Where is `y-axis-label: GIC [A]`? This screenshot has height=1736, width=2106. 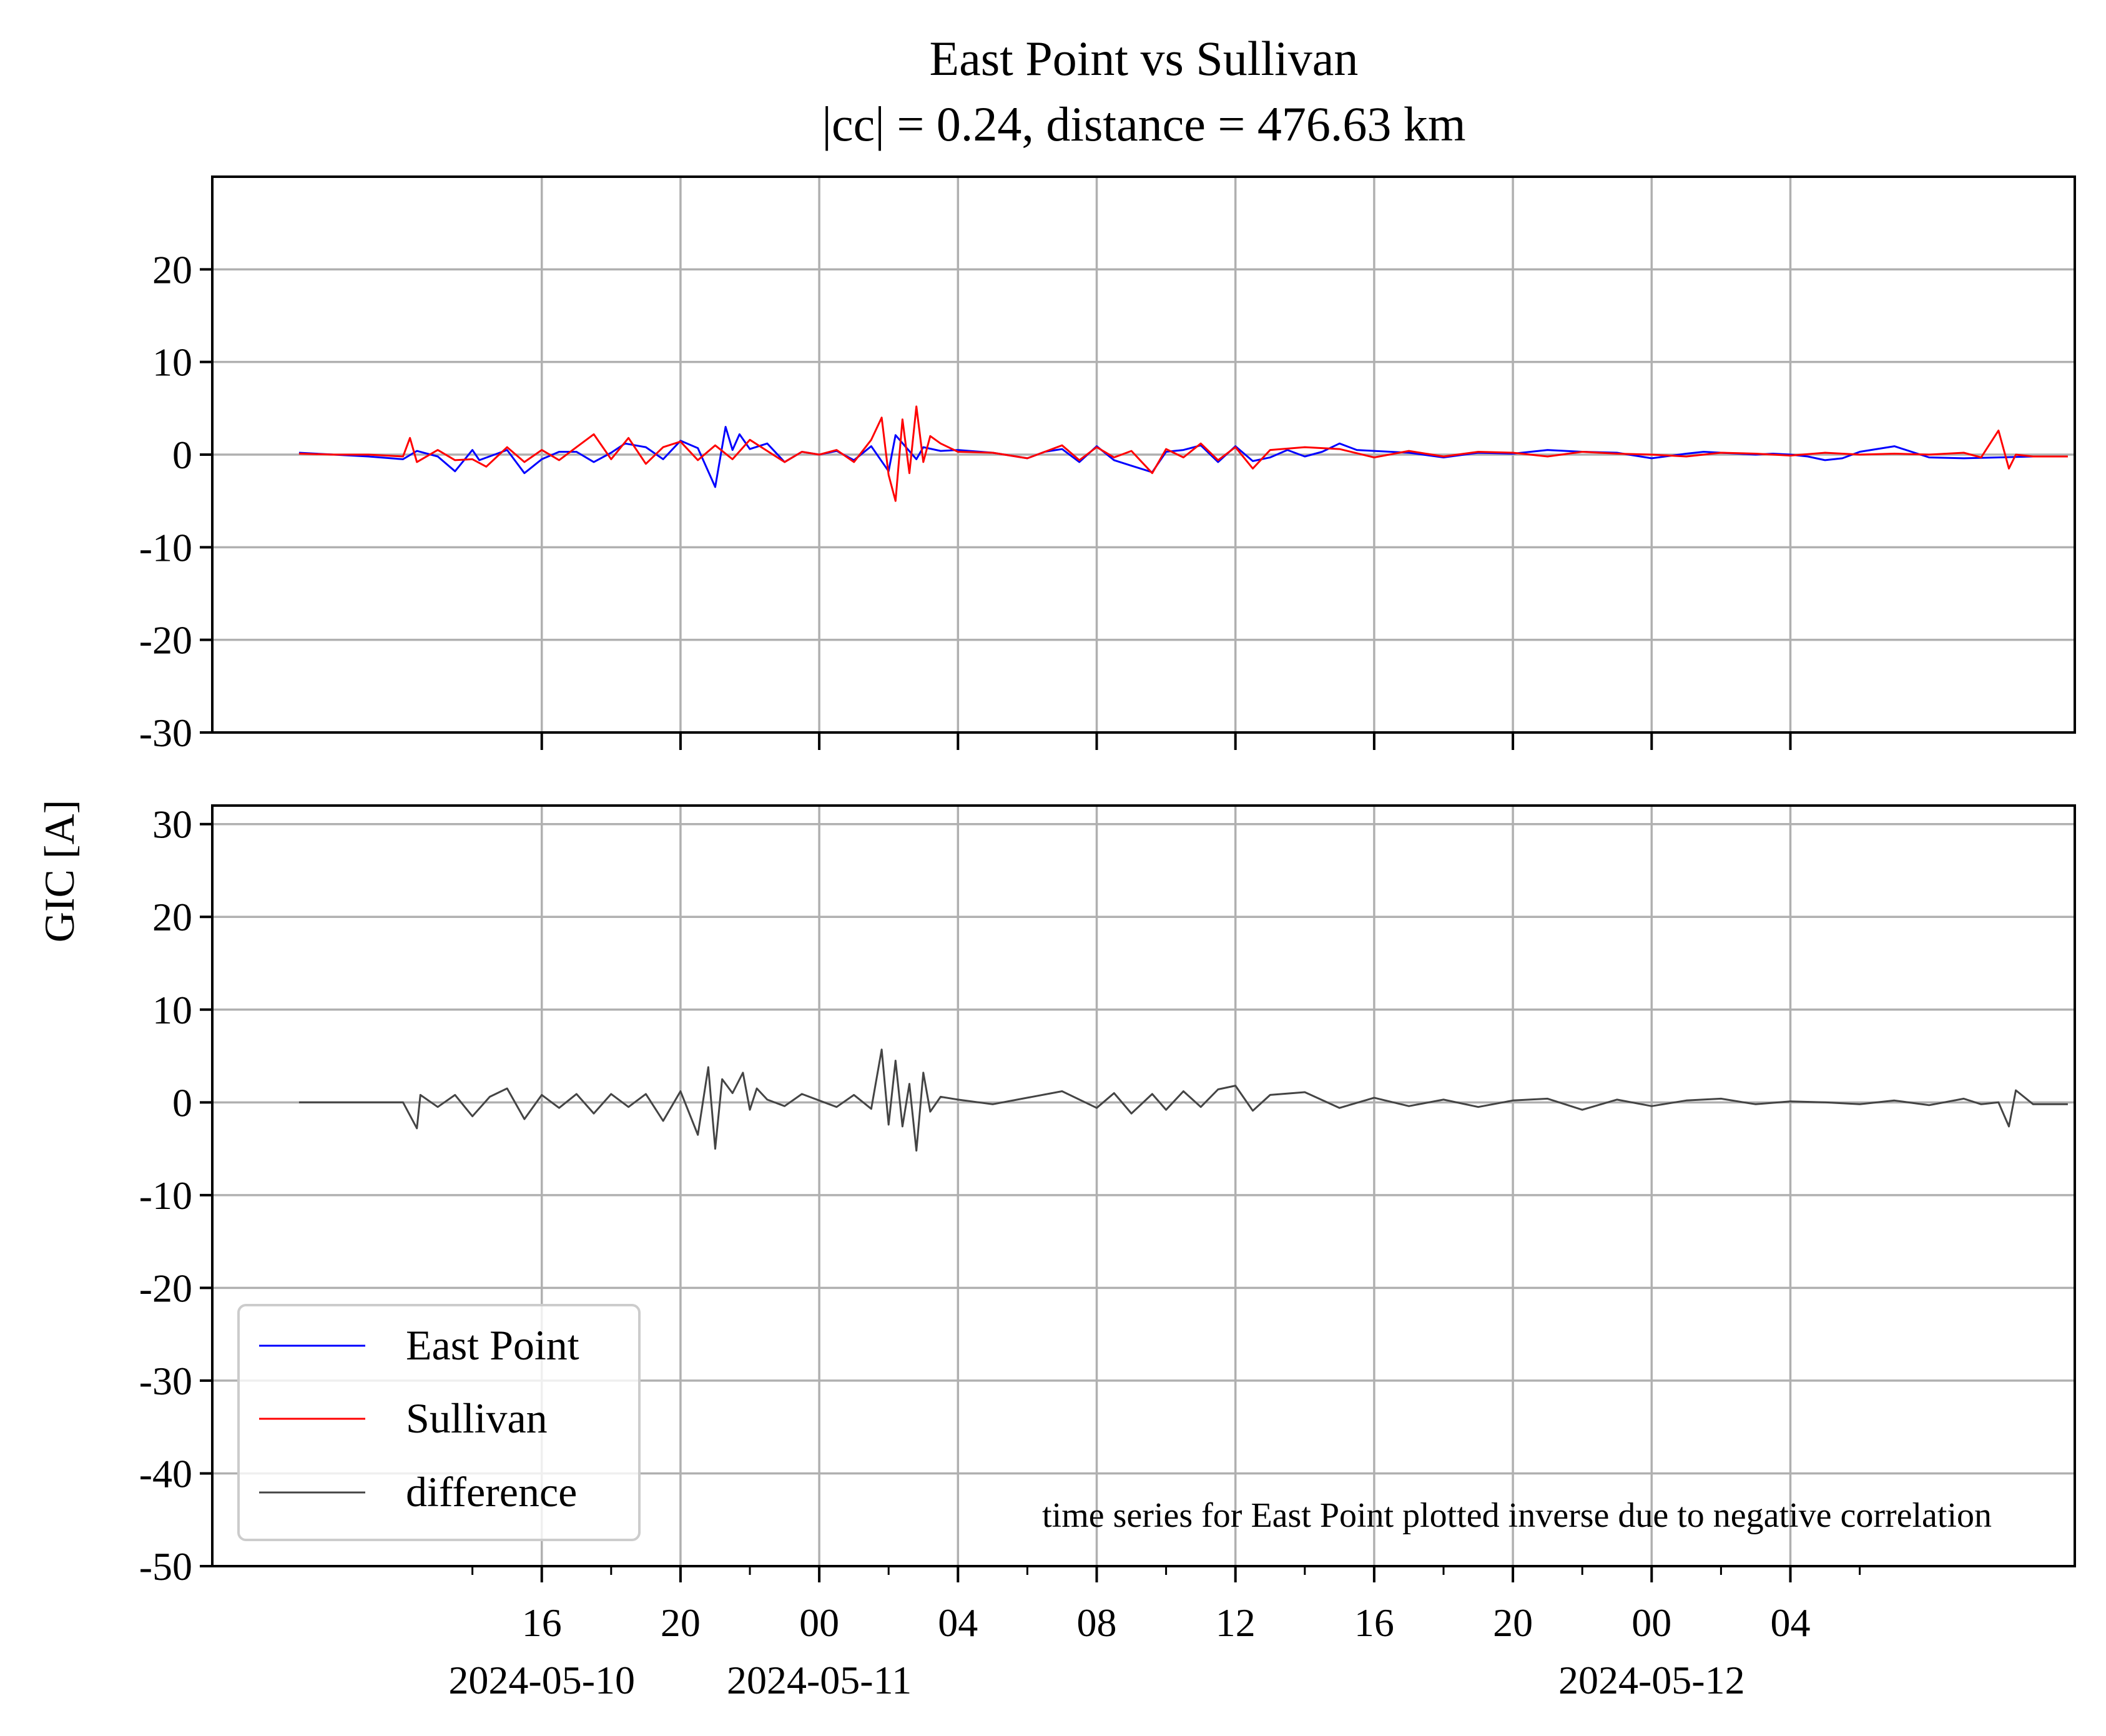 y-axis-label: GIC [A] is located at coordinates (60, 871).